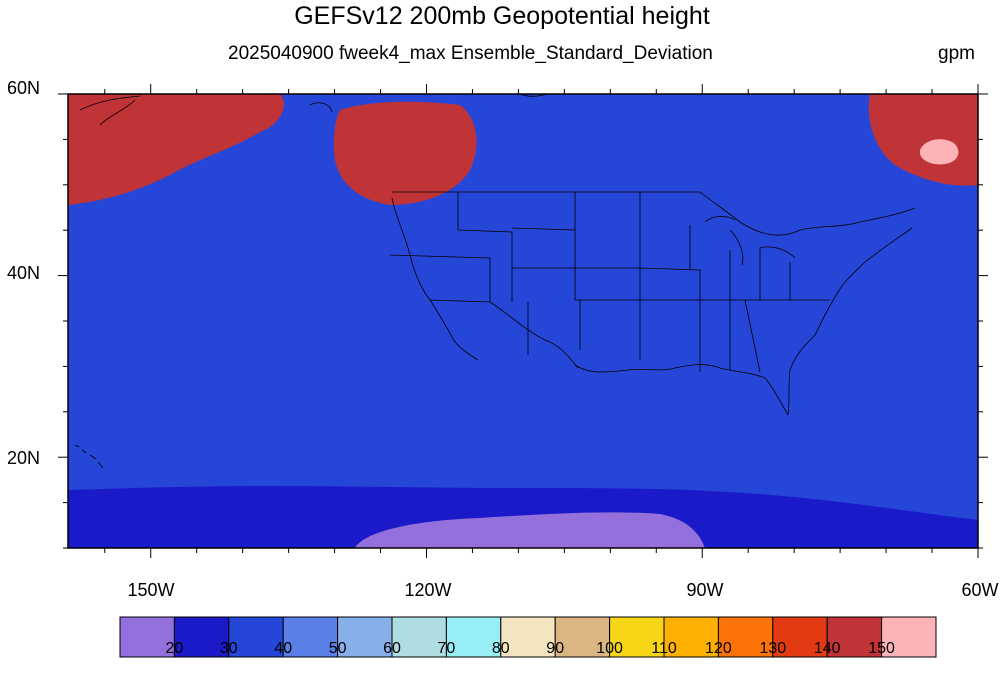  Describe the element at coordinates (609, 648) in the screenshot. I see `colorbar-label: 100` at that location.